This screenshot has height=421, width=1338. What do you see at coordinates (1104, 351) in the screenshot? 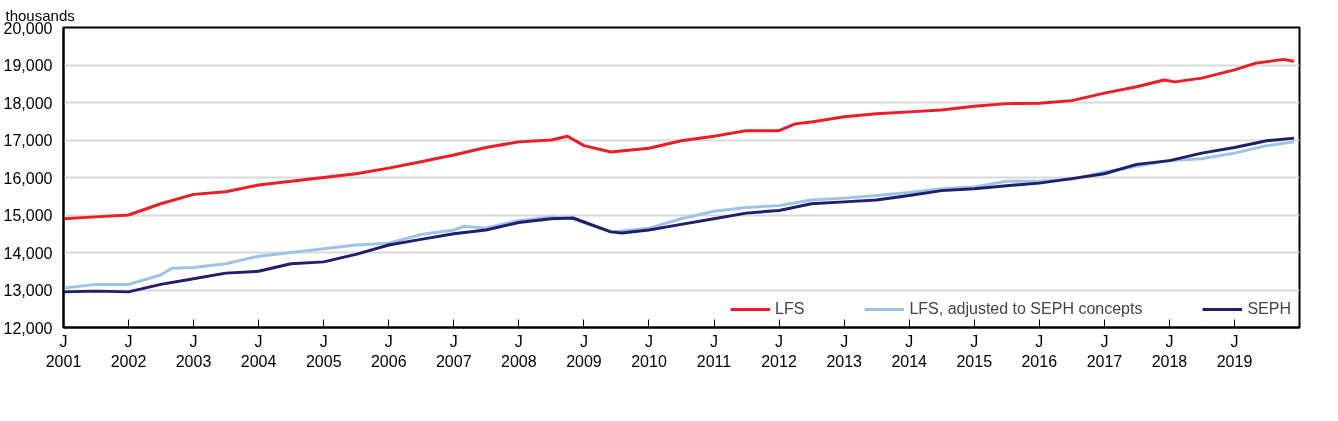
I see `x-tick-label: J 2017` at bounding box center [1104, 351].